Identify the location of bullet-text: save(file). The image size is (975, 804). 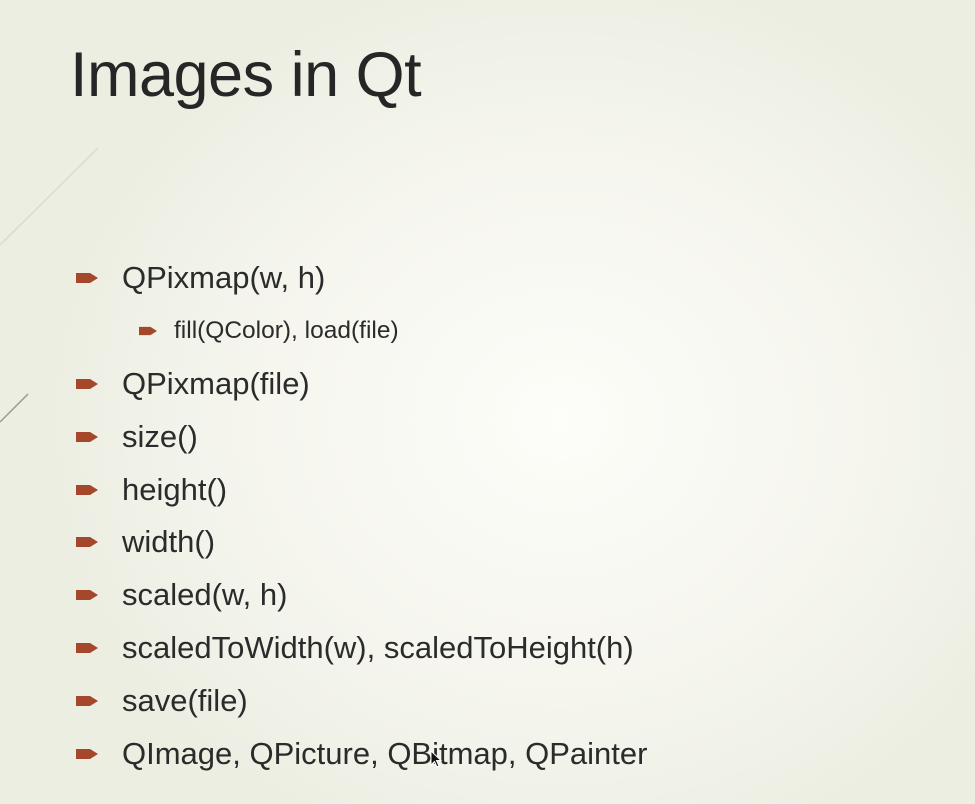
(185, 700).